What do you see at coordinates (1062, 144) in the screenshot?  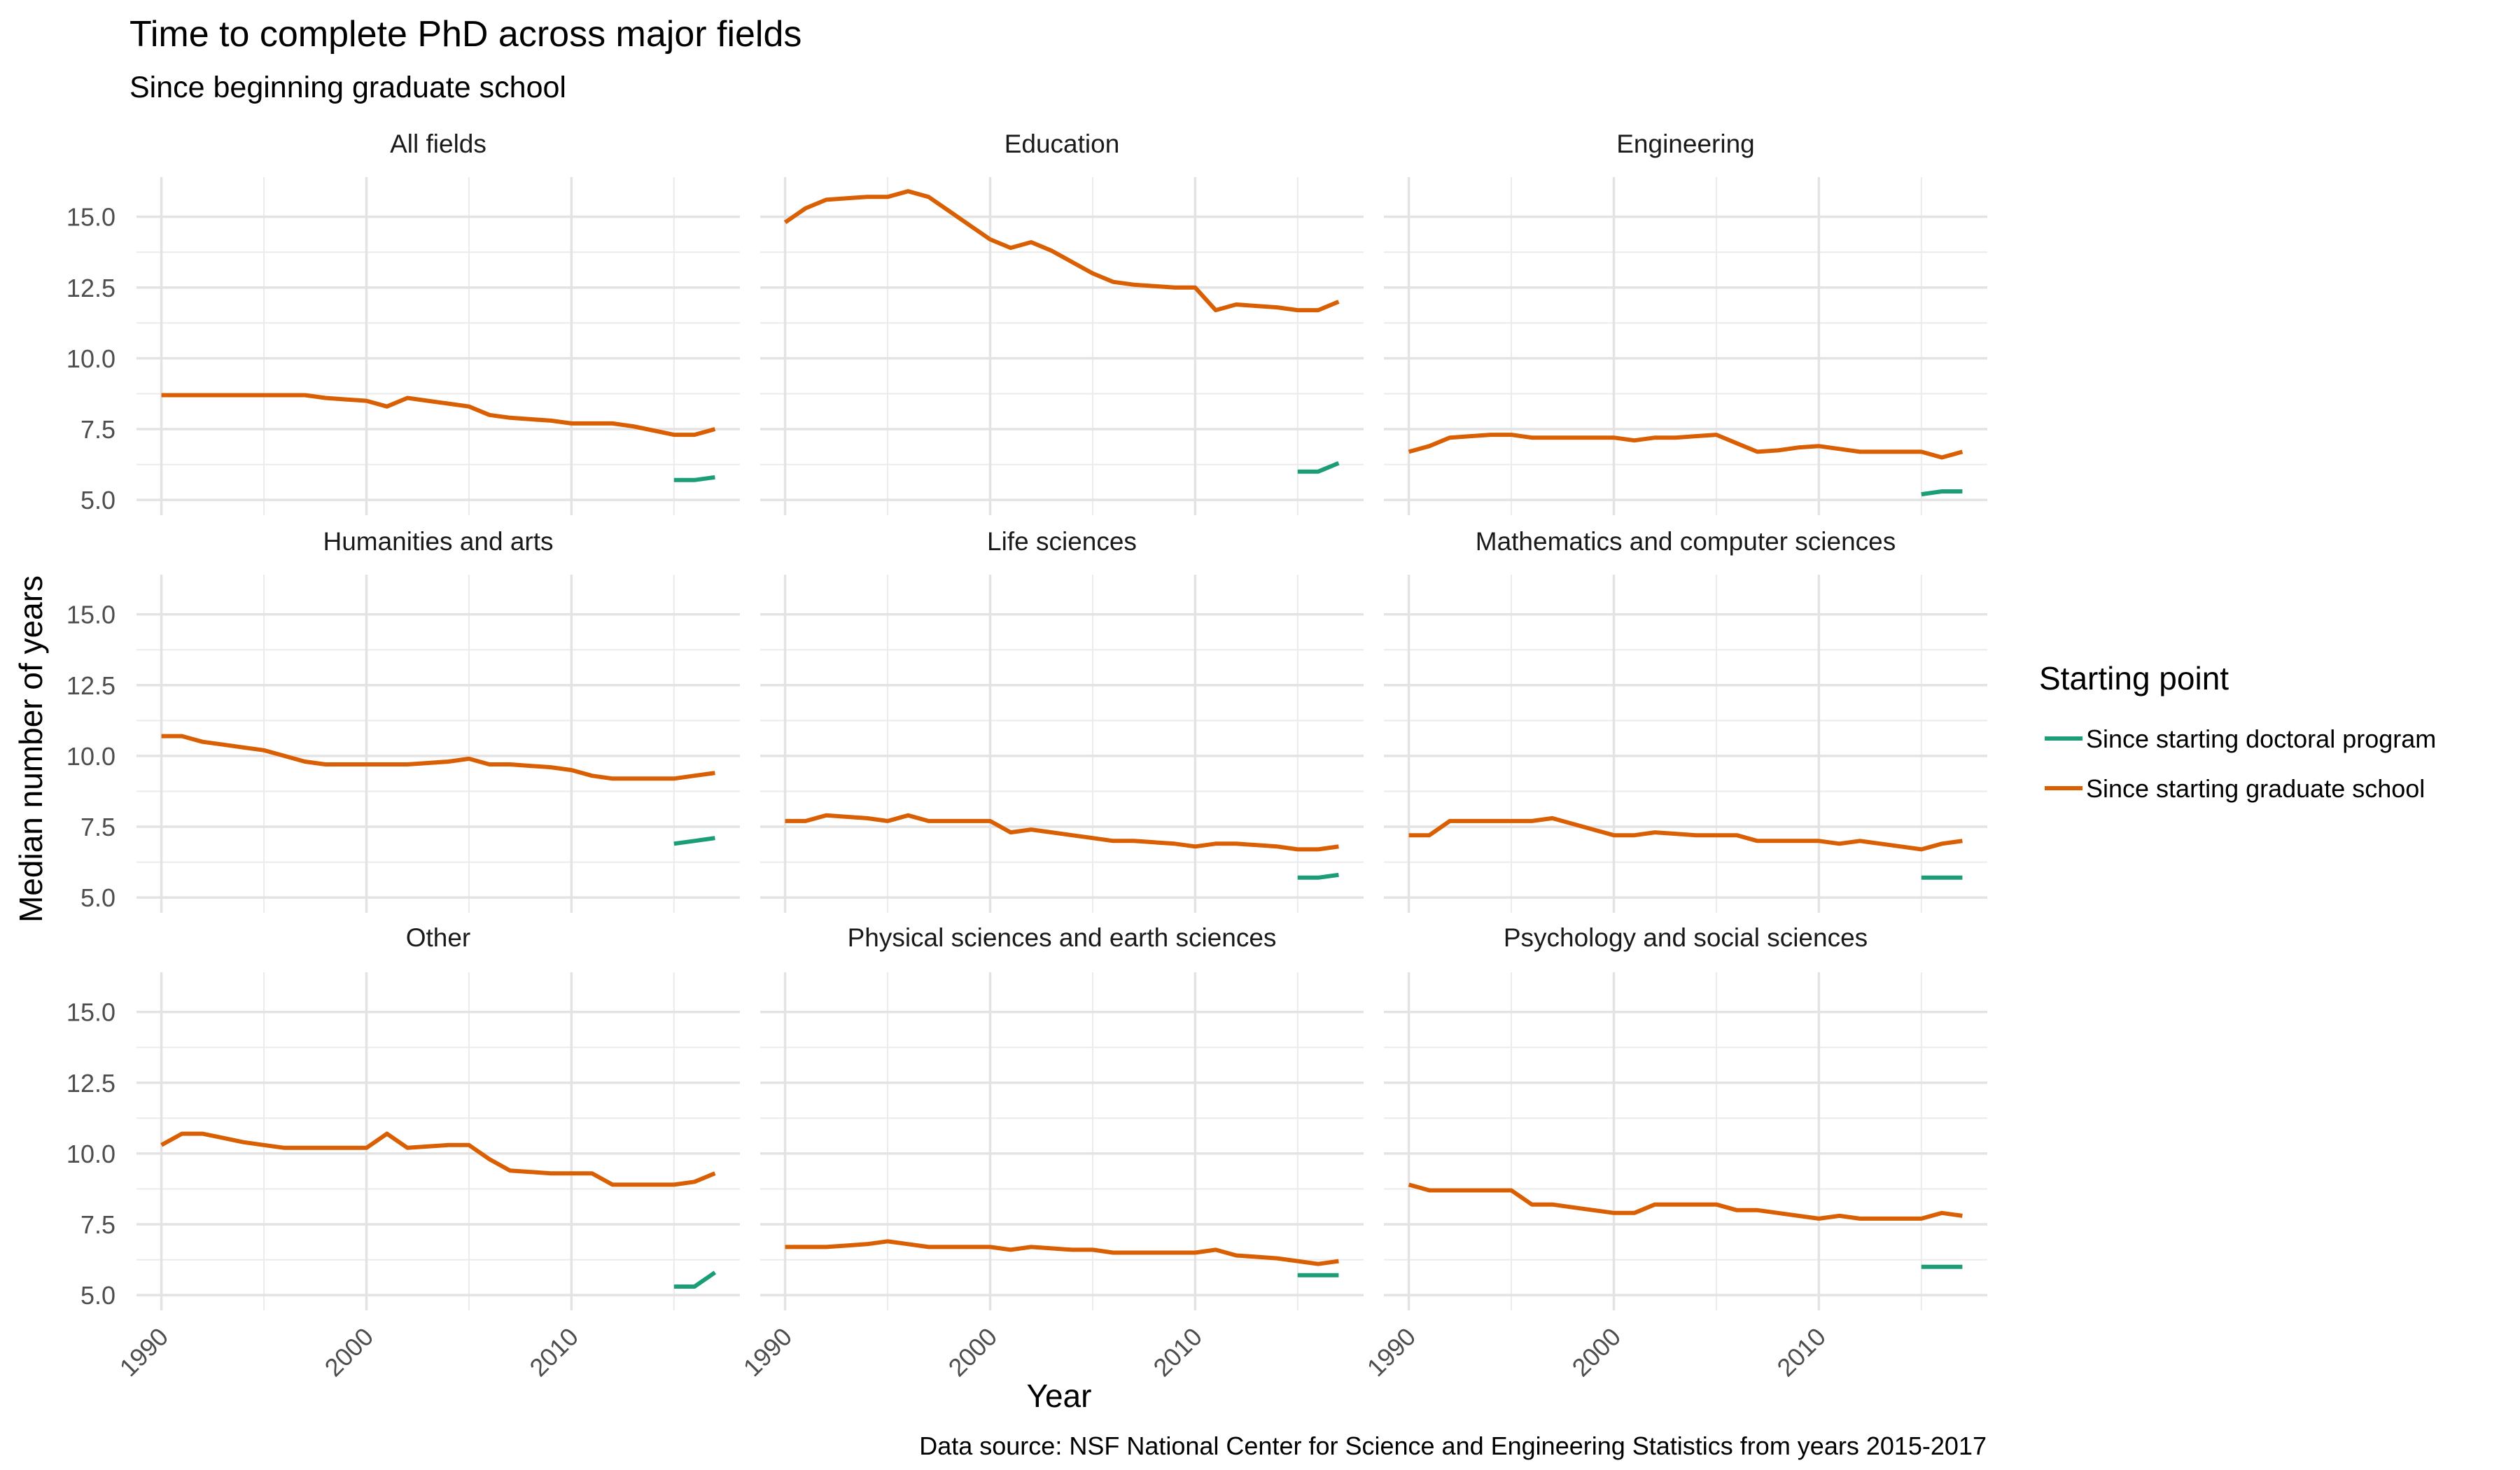 I see `facet-label: Education` at bounding box center [1062, 144].